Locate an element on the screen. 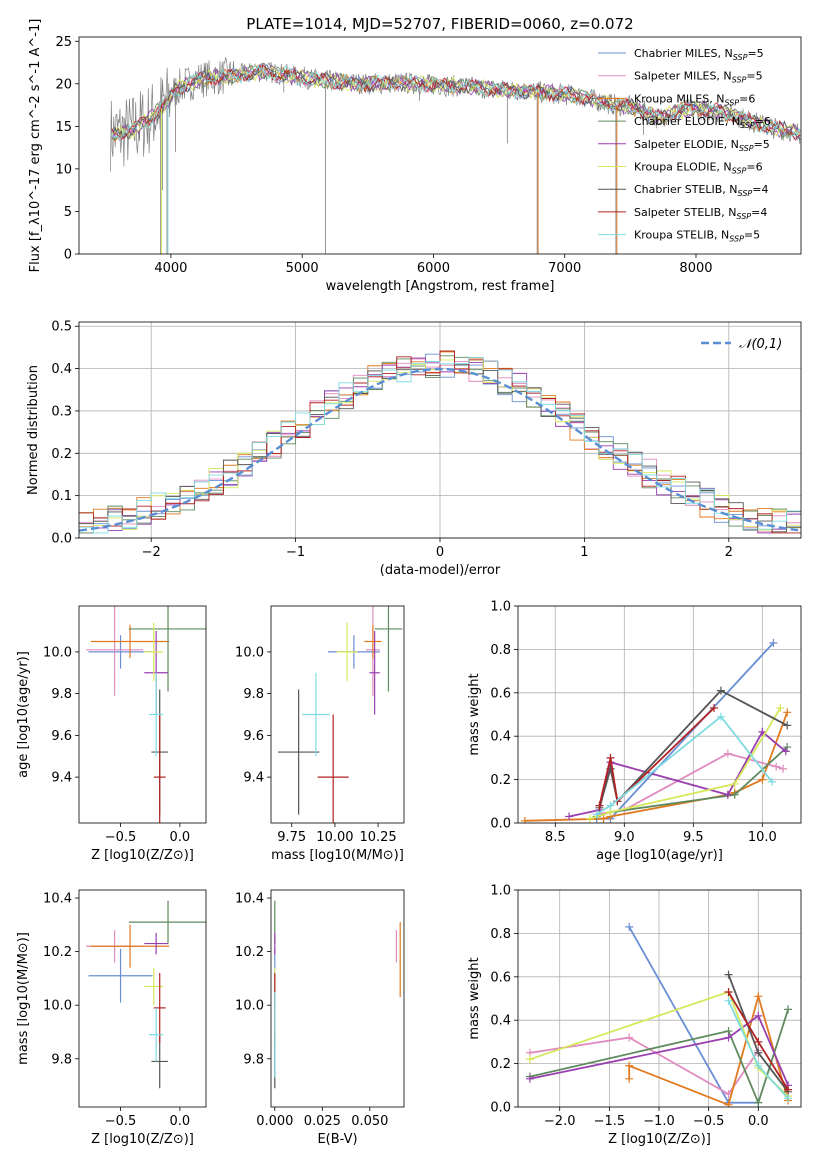  x-tick-label: −1.0 is located at coordinates (659, 1121).